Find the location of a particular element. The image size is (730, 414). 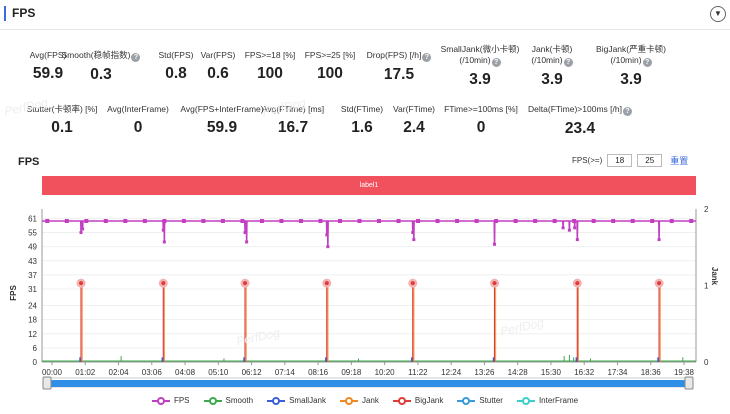

metric-metrics_row1-8: Jank(卡顿) (/10min)? 3.9 is located at coordinates (552, 66).